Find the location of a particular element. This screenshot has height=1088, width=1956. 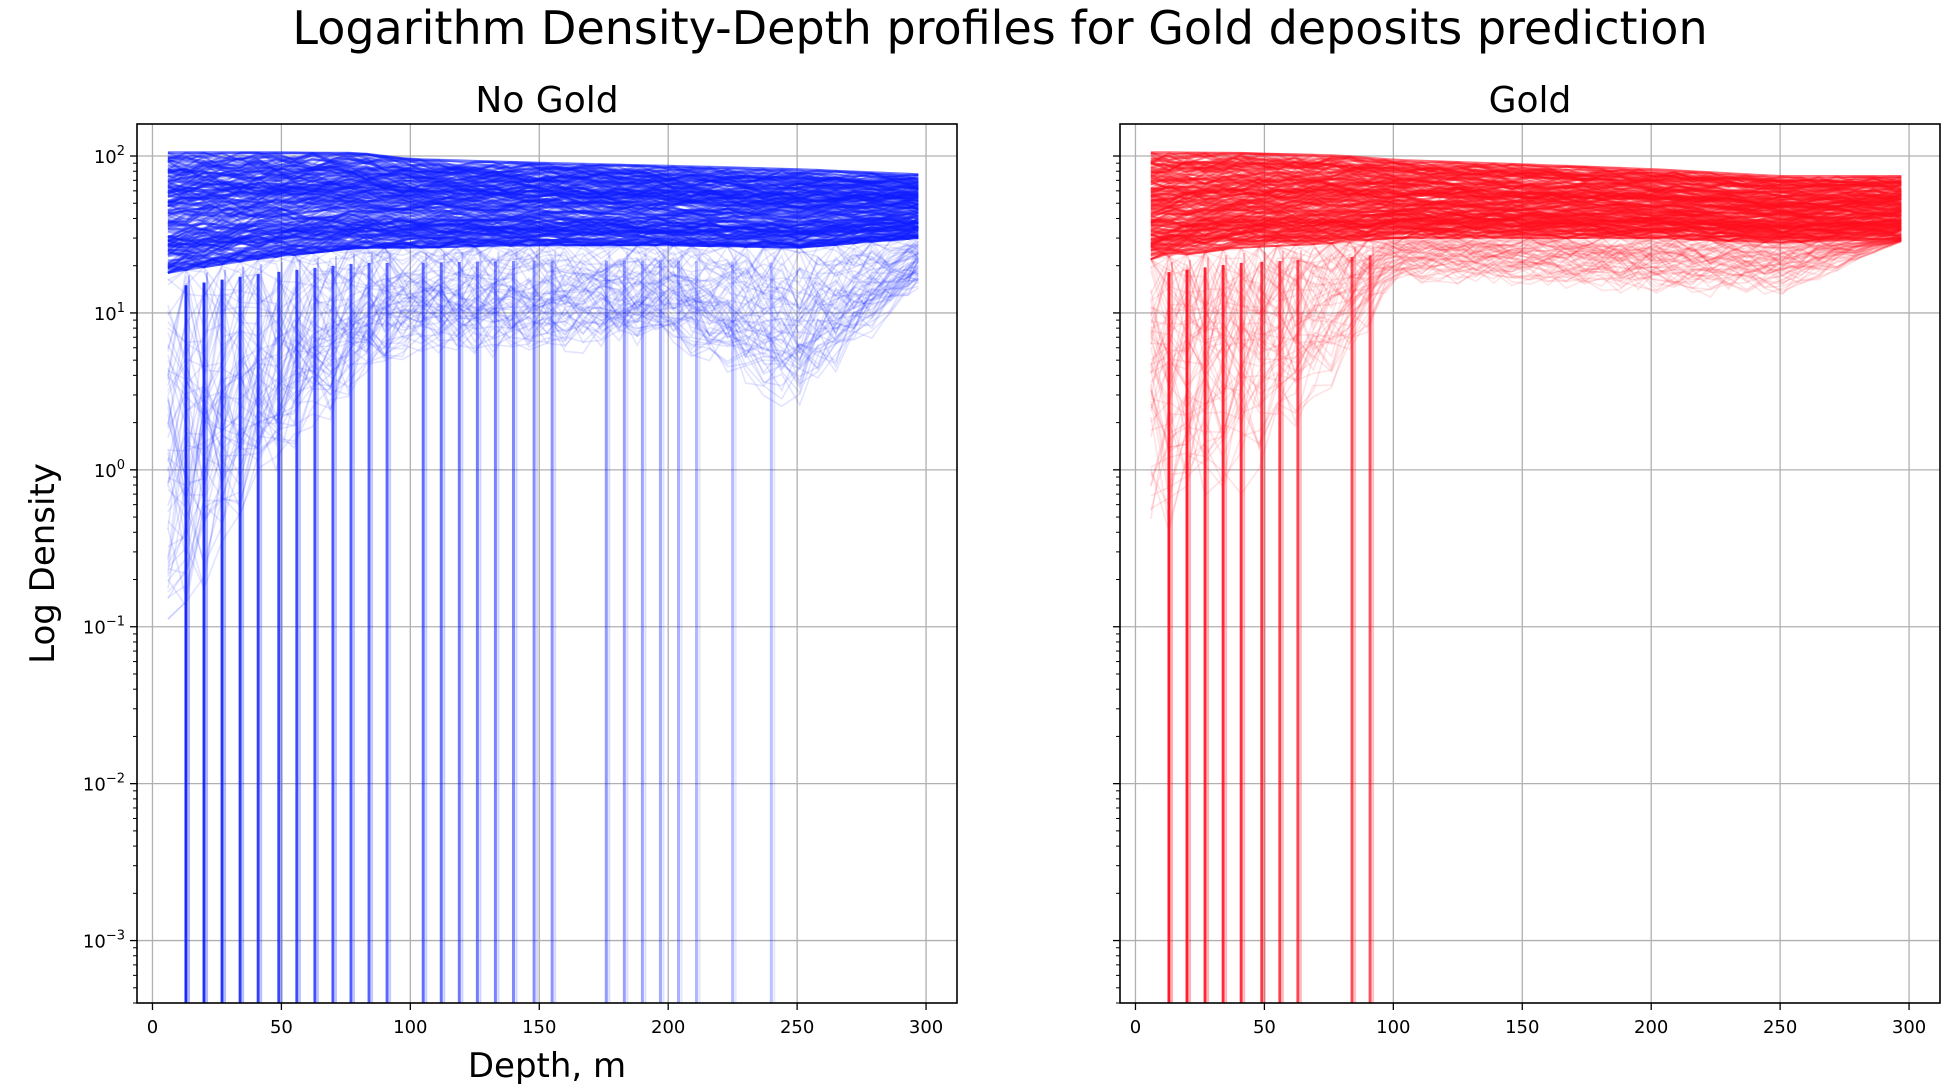

x-tick-label: 300 is located at coordinates (926, 1027).